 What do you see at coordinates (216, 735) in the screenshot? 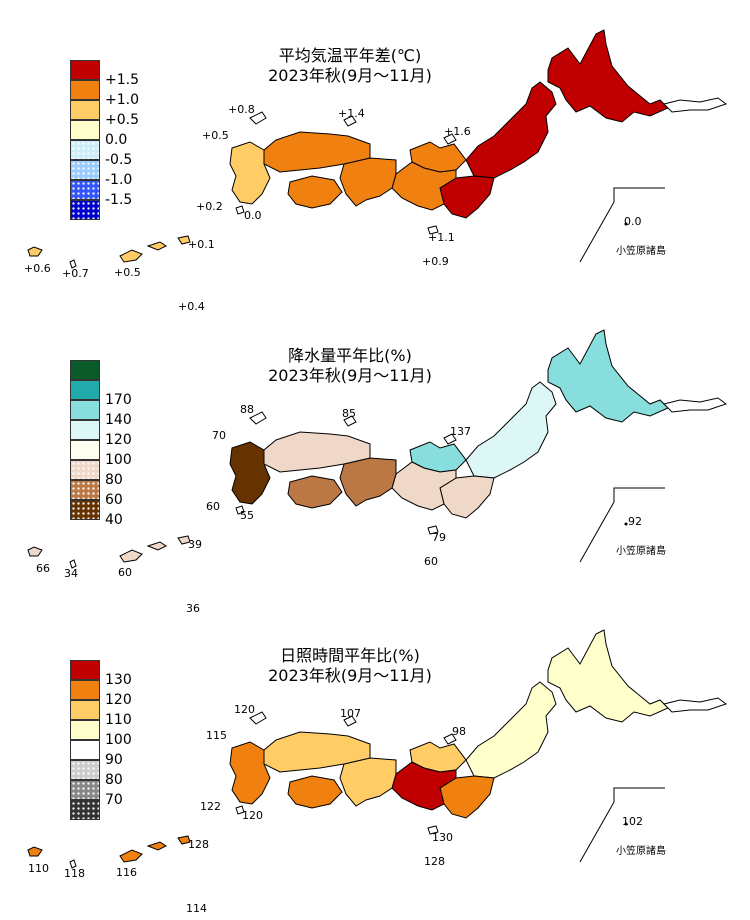
I see `station-value: 115` at bounding box center [216, 735].